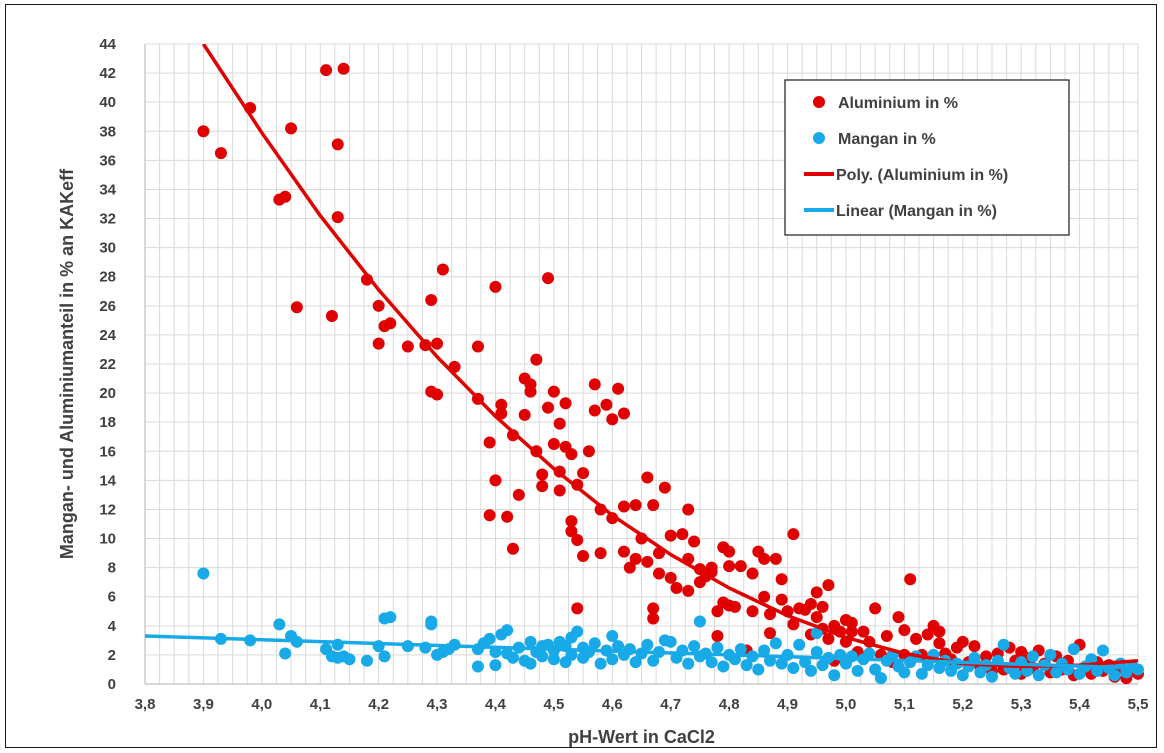 Image resolution: width=1164 pixels, height=753 pixels. Describe the element at coordinates (107, 306) in the screenshot. I see `y-tick-label: 26` at that location.